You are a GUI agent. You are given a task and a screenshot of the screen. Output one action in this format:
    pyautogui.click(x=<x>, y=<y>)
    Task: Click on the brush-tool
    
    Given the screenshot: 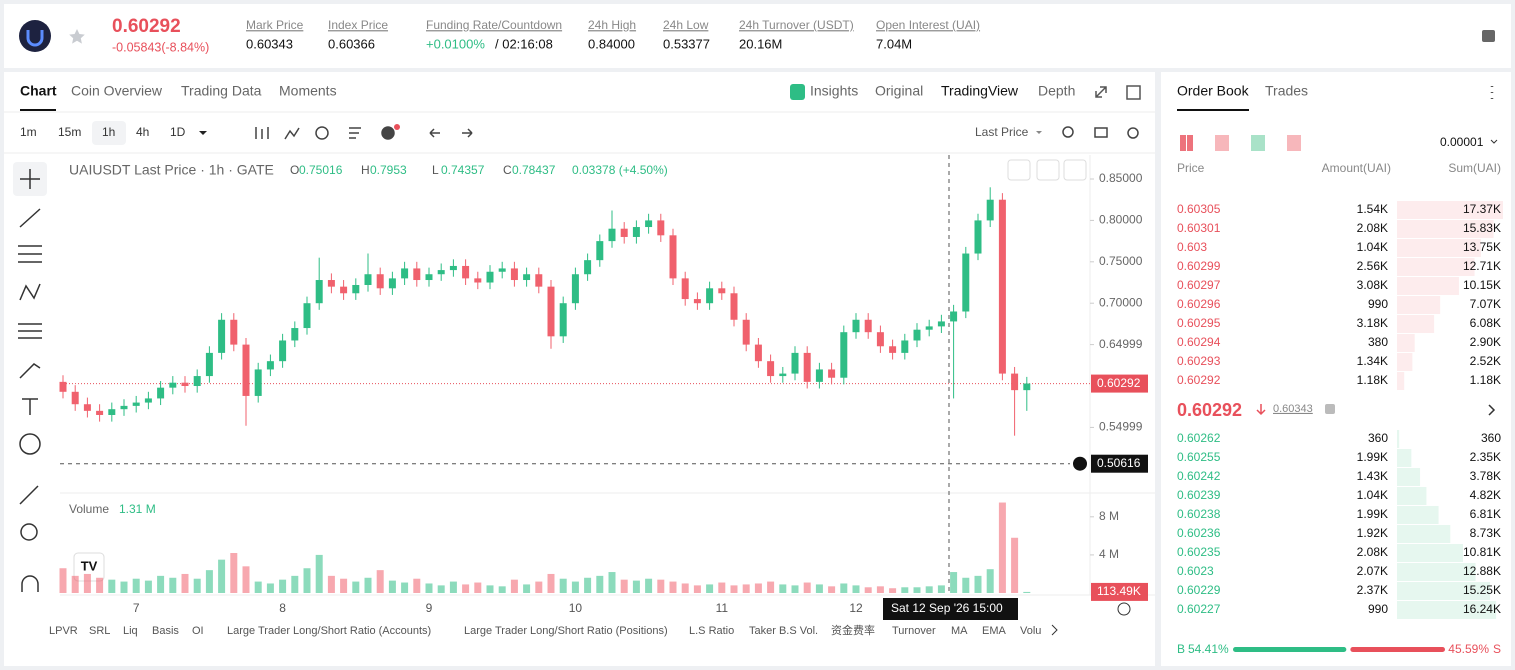 What is the action you would take?
    pyautogui.click(x=30, y=371)
    